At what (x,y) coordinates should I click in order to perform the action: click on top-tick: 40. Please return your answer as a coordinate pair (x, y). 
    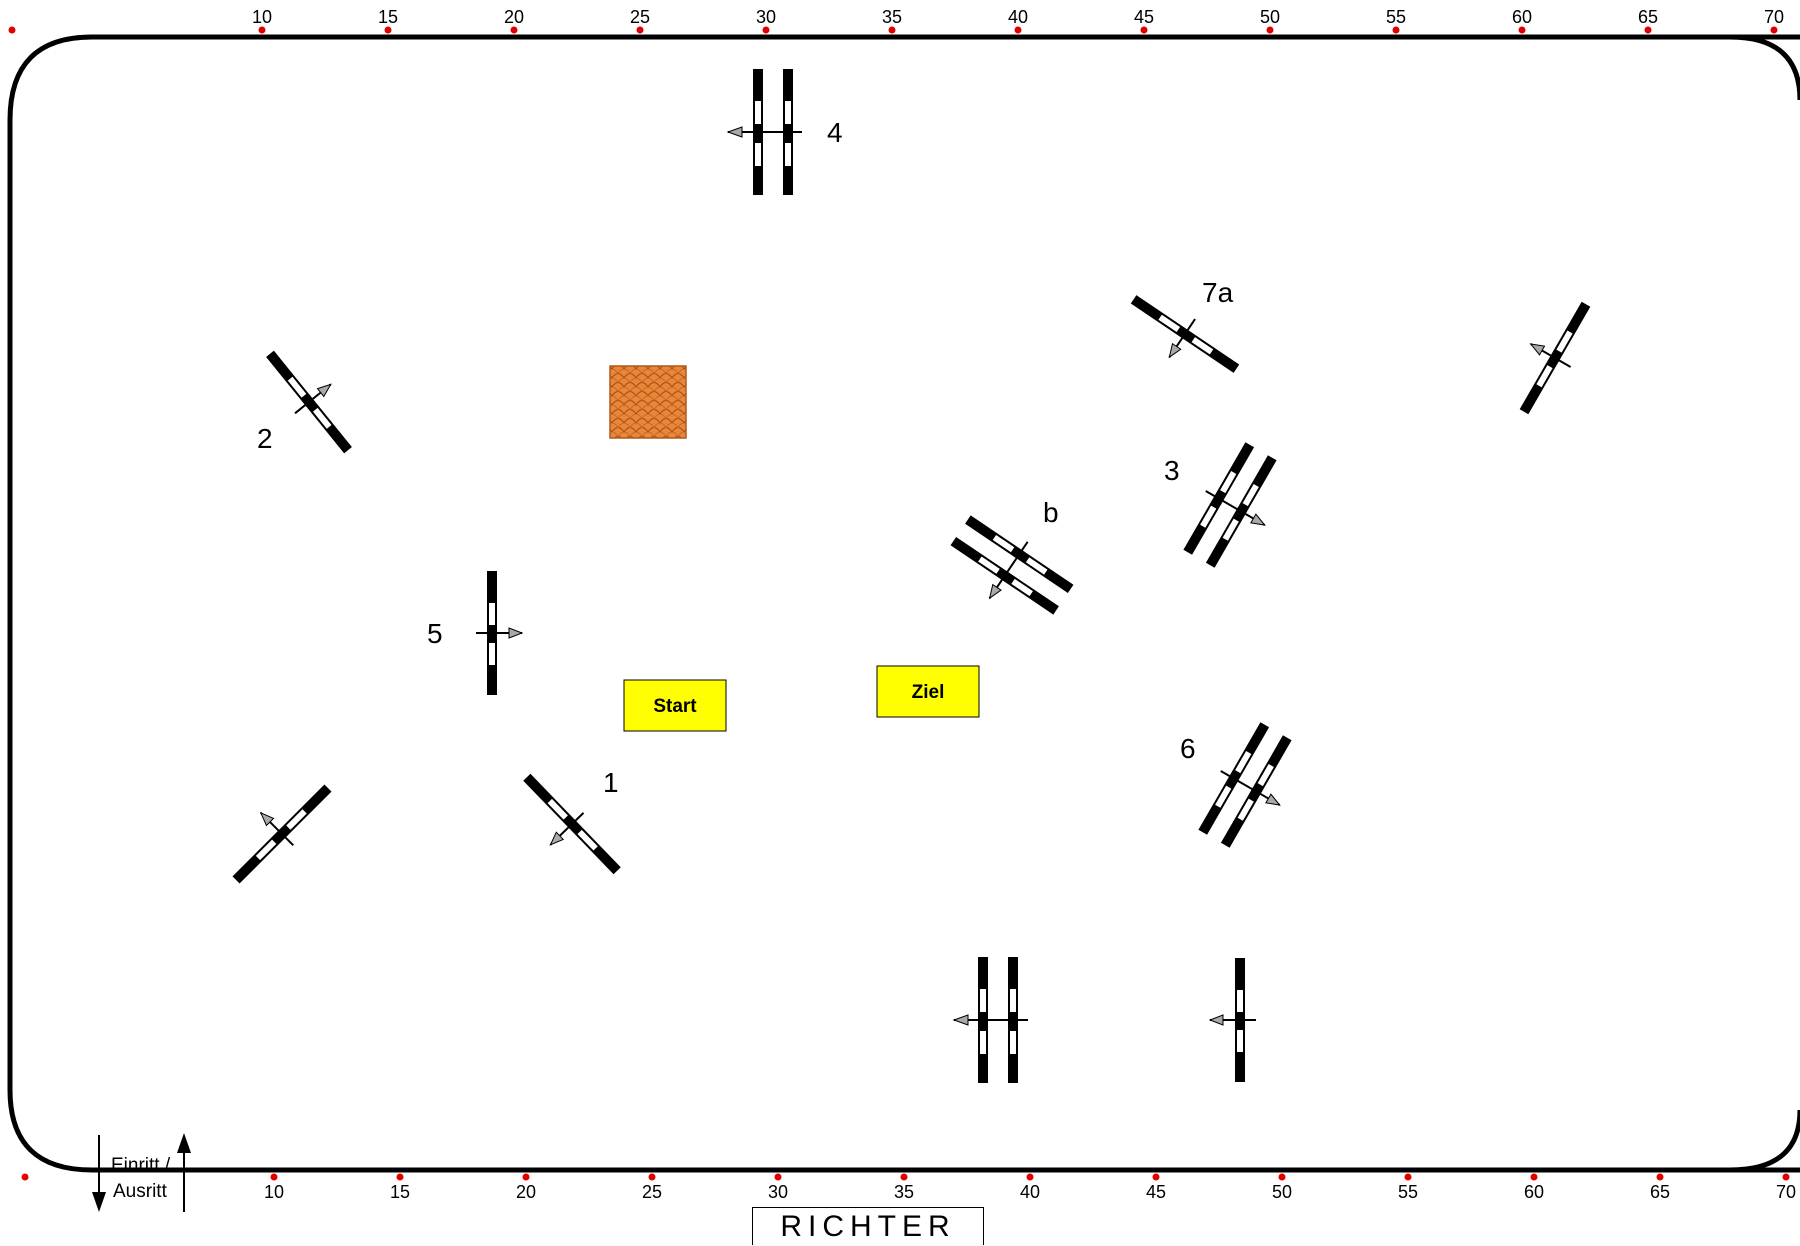
    Looking at the image, I should click on (1018, 20).